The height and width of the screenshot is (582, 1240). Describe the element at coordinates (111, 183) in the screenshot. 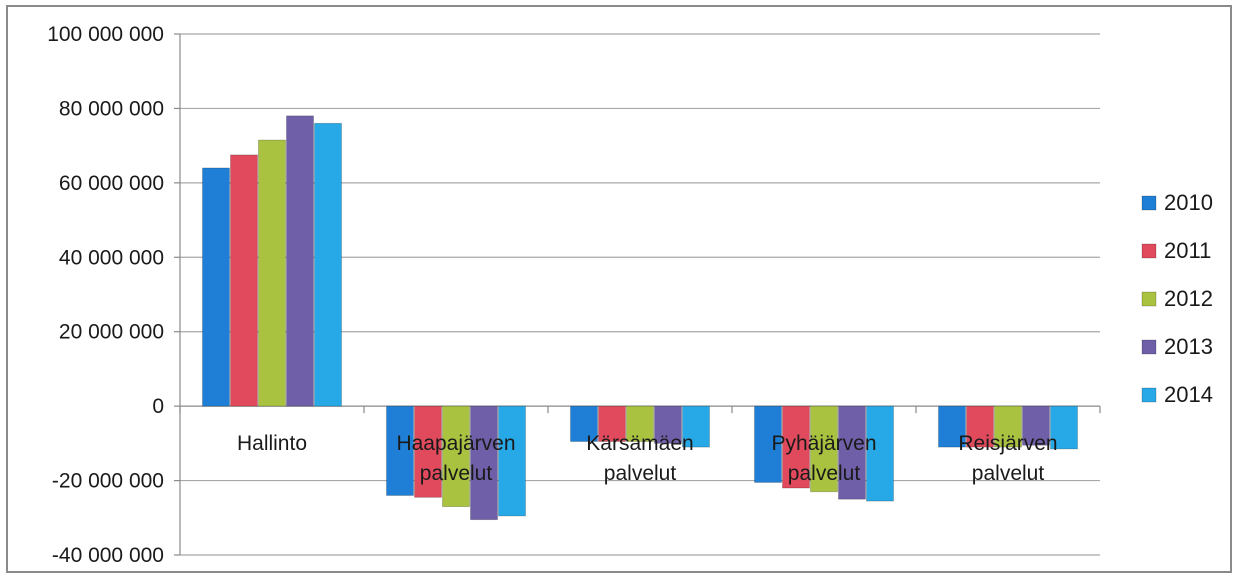

I see `y-tick-label: 60 000 000` at that location.